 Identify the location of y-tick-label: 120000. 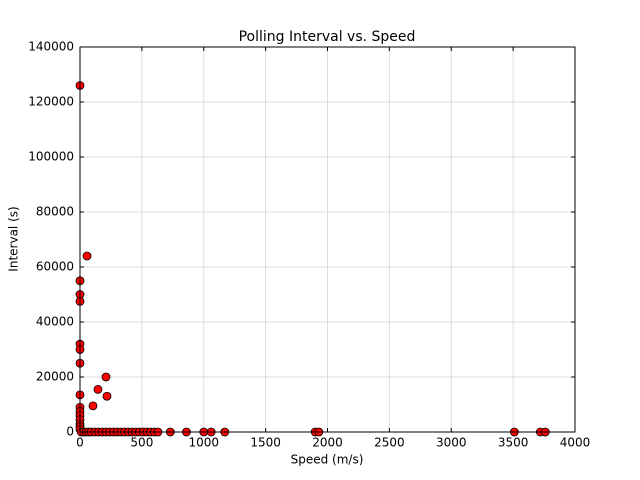
(51, 102).